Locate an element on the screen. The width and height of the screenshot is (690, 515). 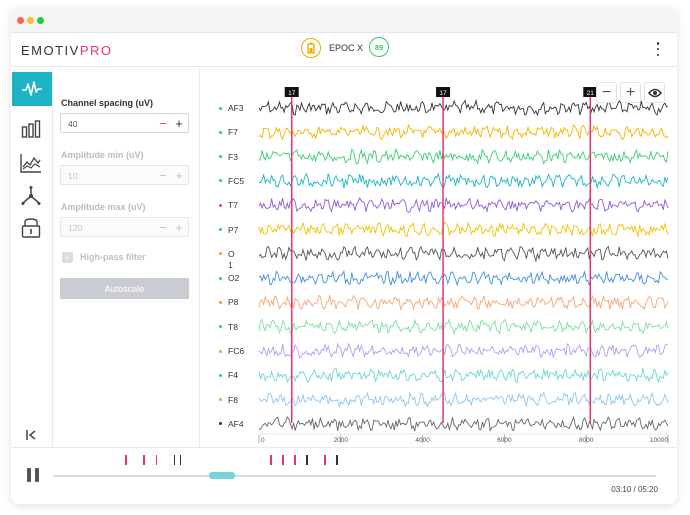
data-box-icon is located at coordinates (31, 228).